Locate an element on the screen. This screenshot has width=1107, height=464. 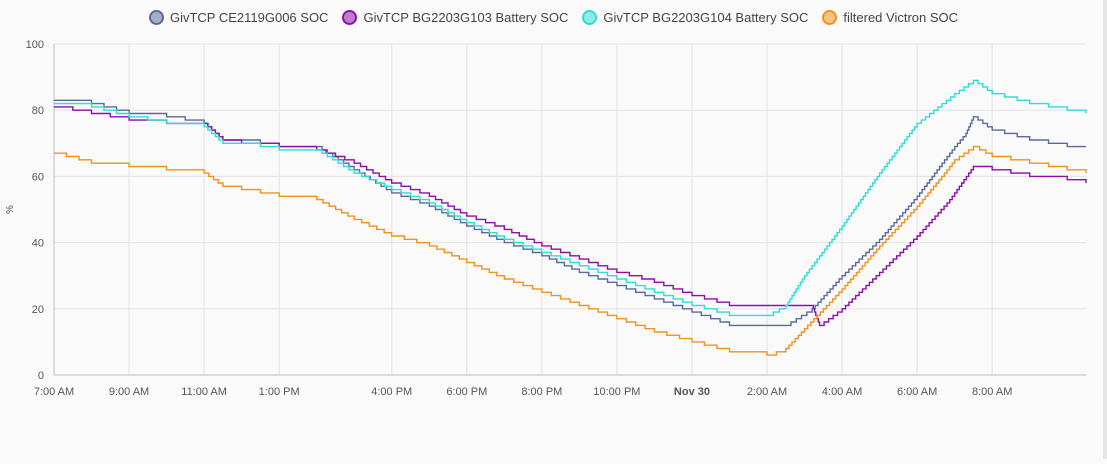
legend-label: GivTCP BG2203G103 Battery SOC is located at coordinates (466, 17).